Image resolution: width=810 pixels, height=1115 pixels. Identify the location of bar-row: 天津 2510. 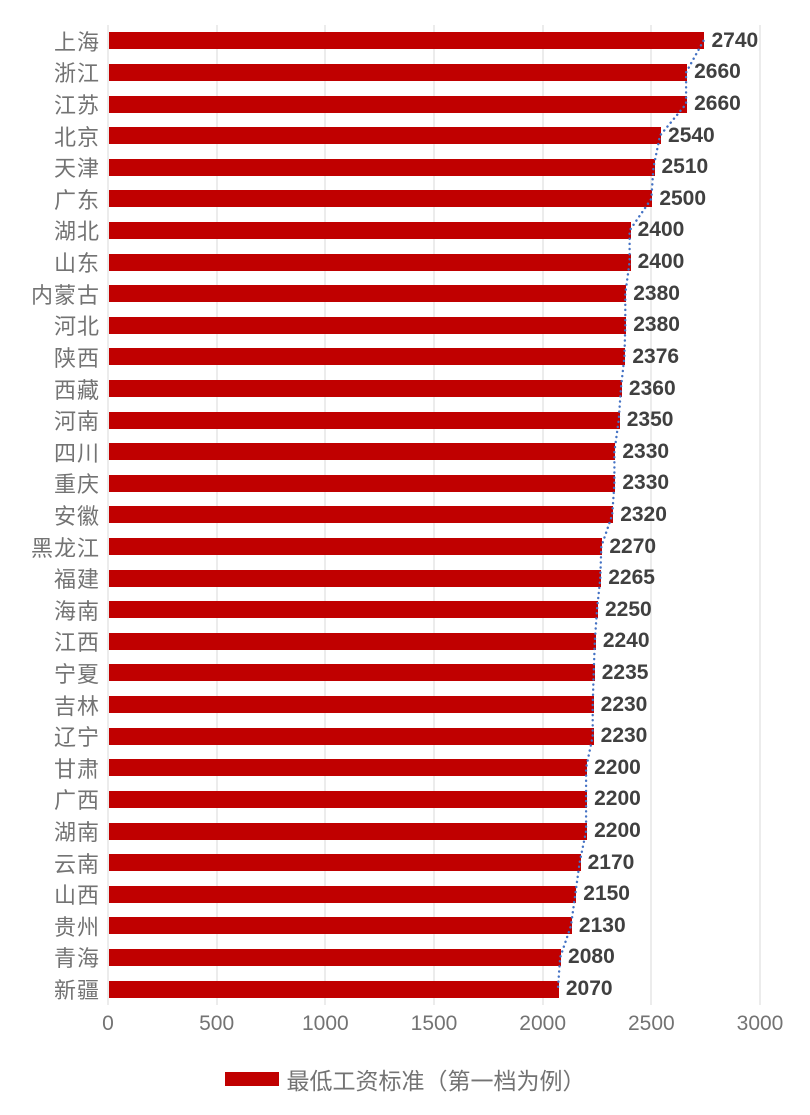
(405, 167).